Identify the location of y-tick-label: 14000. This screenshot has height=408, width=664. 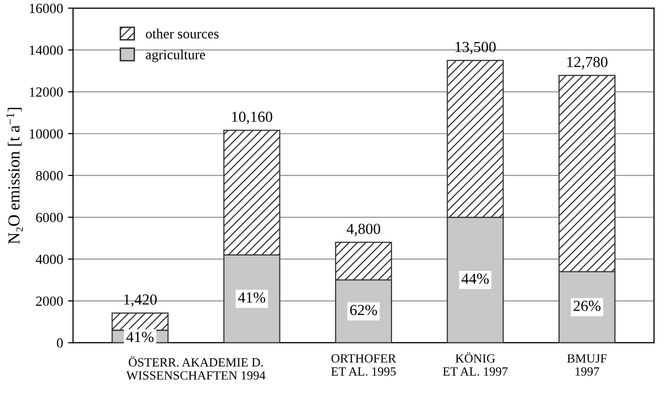
(46, 50).